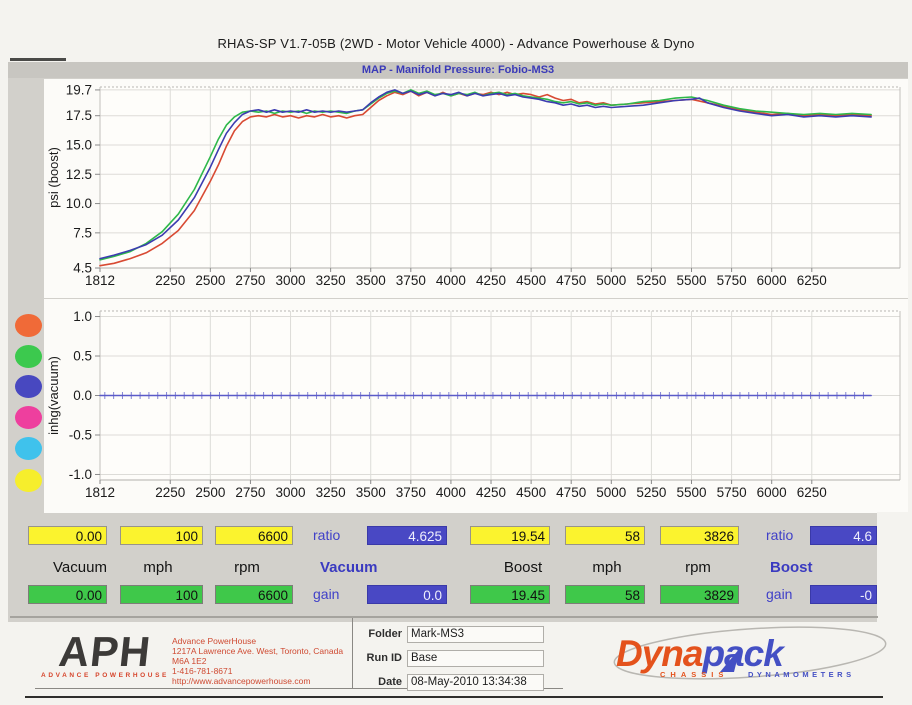 The height and width of the screenshot is (705, 912). I want to click on current-mph-right: 58, so click(605, 594).